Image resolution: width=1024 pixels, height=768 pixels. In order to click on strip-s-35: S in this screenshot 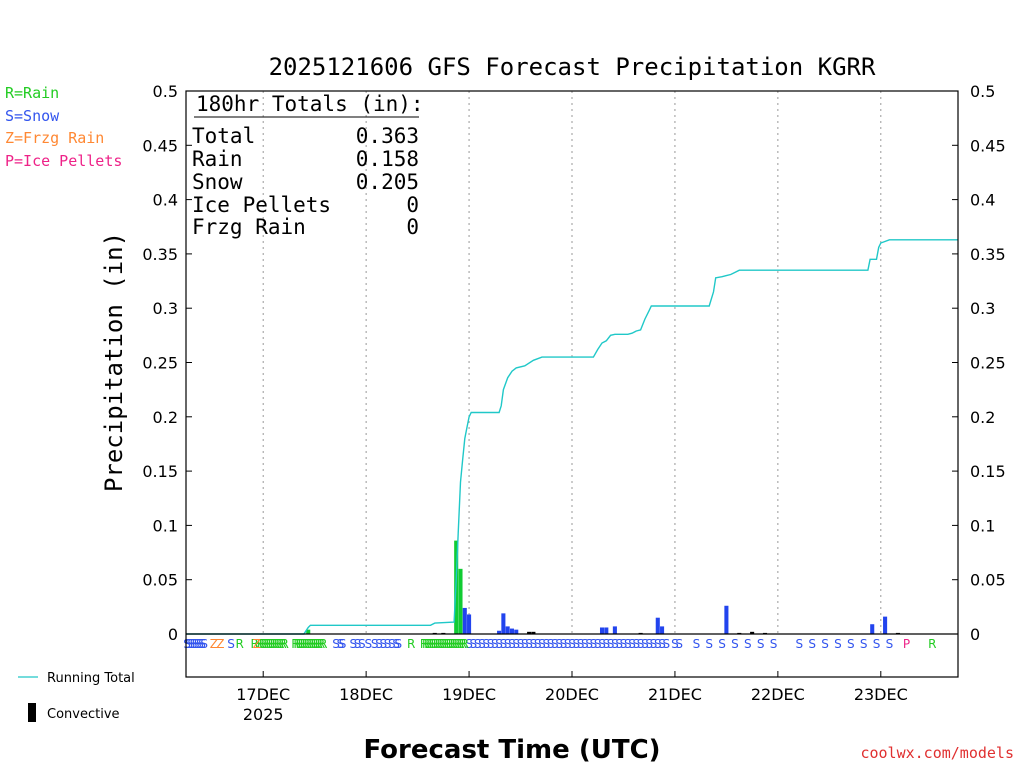, I will do `click(516, 644)`.